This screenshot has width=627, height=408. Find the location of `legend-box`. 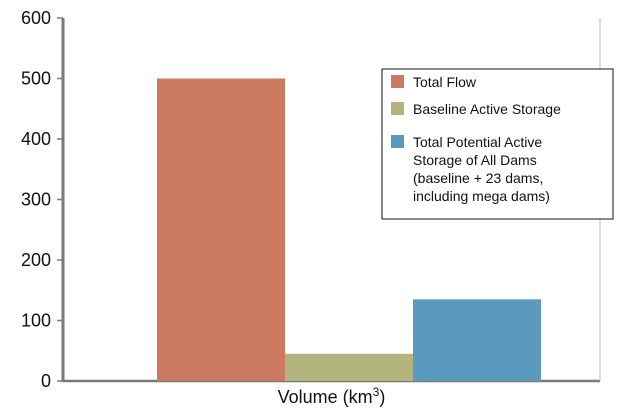

legend-box is located at coordinates (497, 144).